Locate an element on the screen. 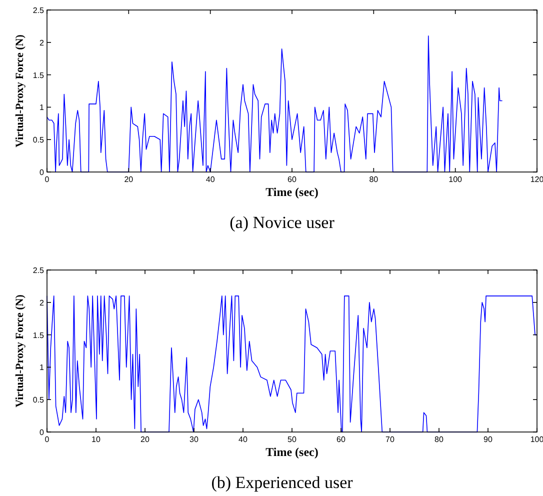 Image resolution: width=543 pixels, height=496 pixels. x-tick-label: 120 is located at coordinates (536, 179).